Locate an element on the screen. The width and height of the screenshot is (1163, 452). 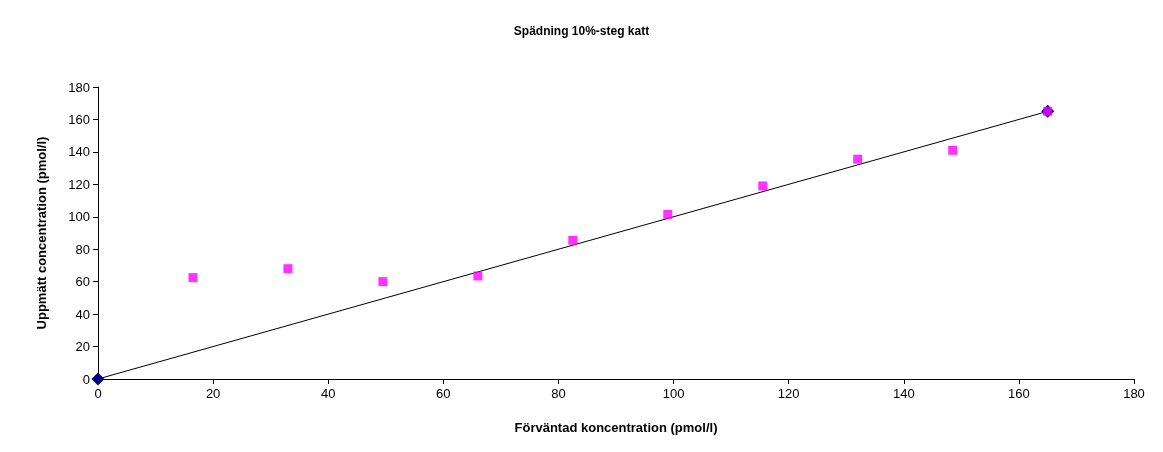
x-tick-label: 160 is located at coordinates (1019, 393).